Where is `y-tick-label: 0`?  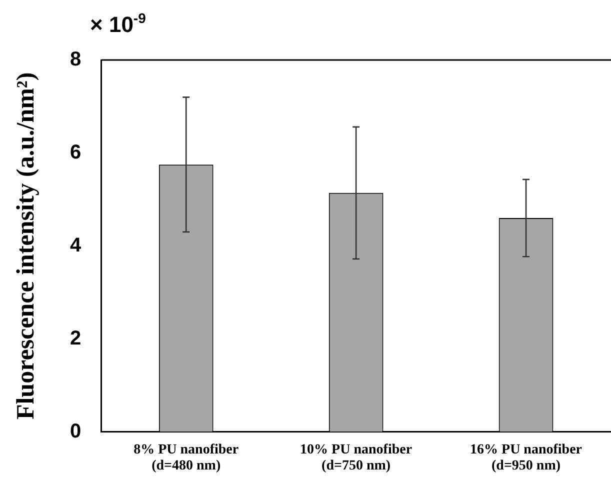
y-tick-label: 0 is located at coordinates (76, 431).